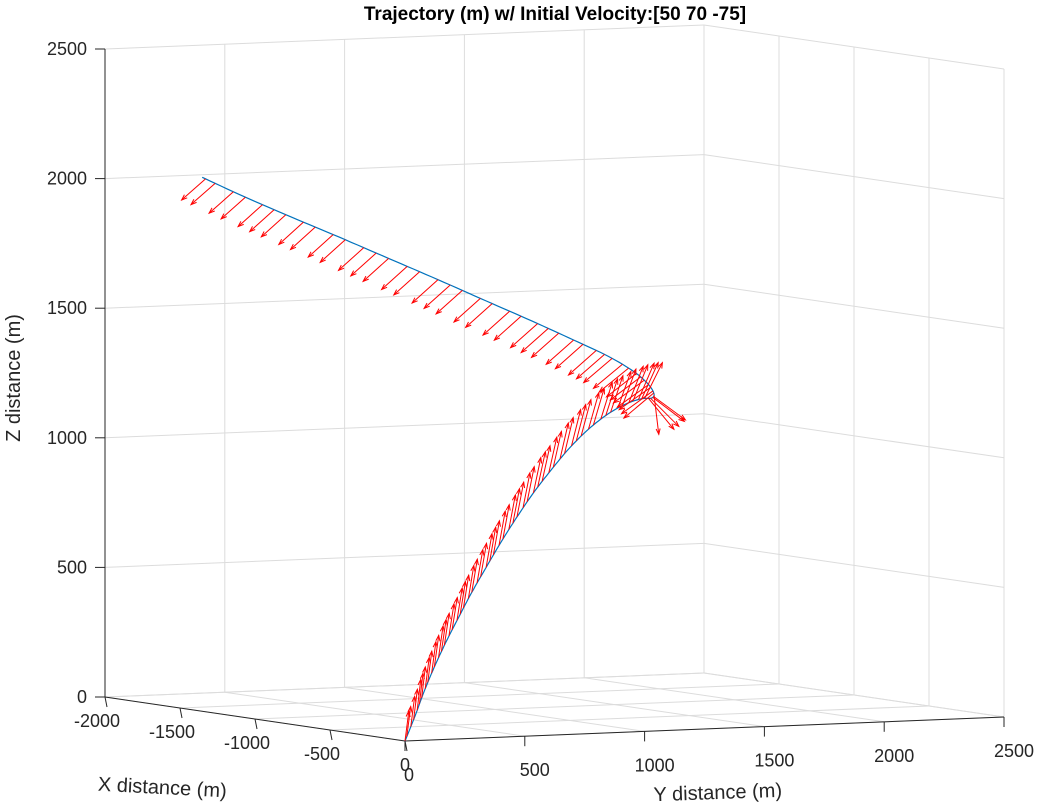 The width and height of the screenshot is (1054, 806). Describe the element at coordinates (655, 765) in the screenshot. I see `y-tick-label: 1000` at that location.